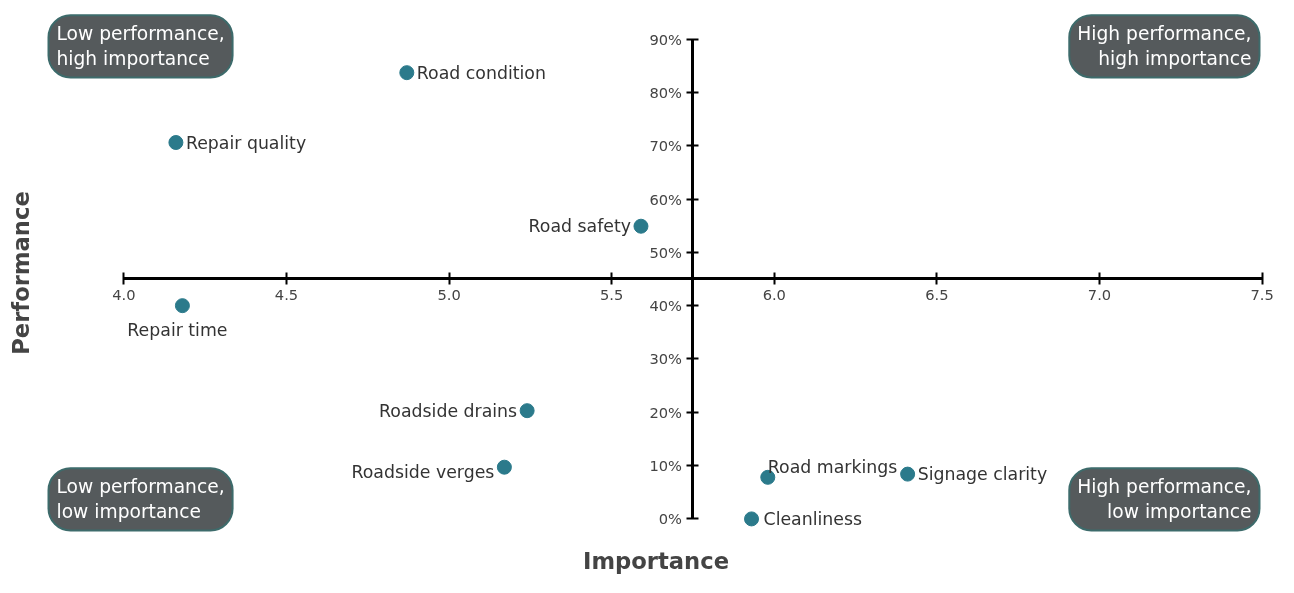 The height and width of the screenshot is (593, 1294). I want to click on x-tick-label: 4.0, so click(124, 294).